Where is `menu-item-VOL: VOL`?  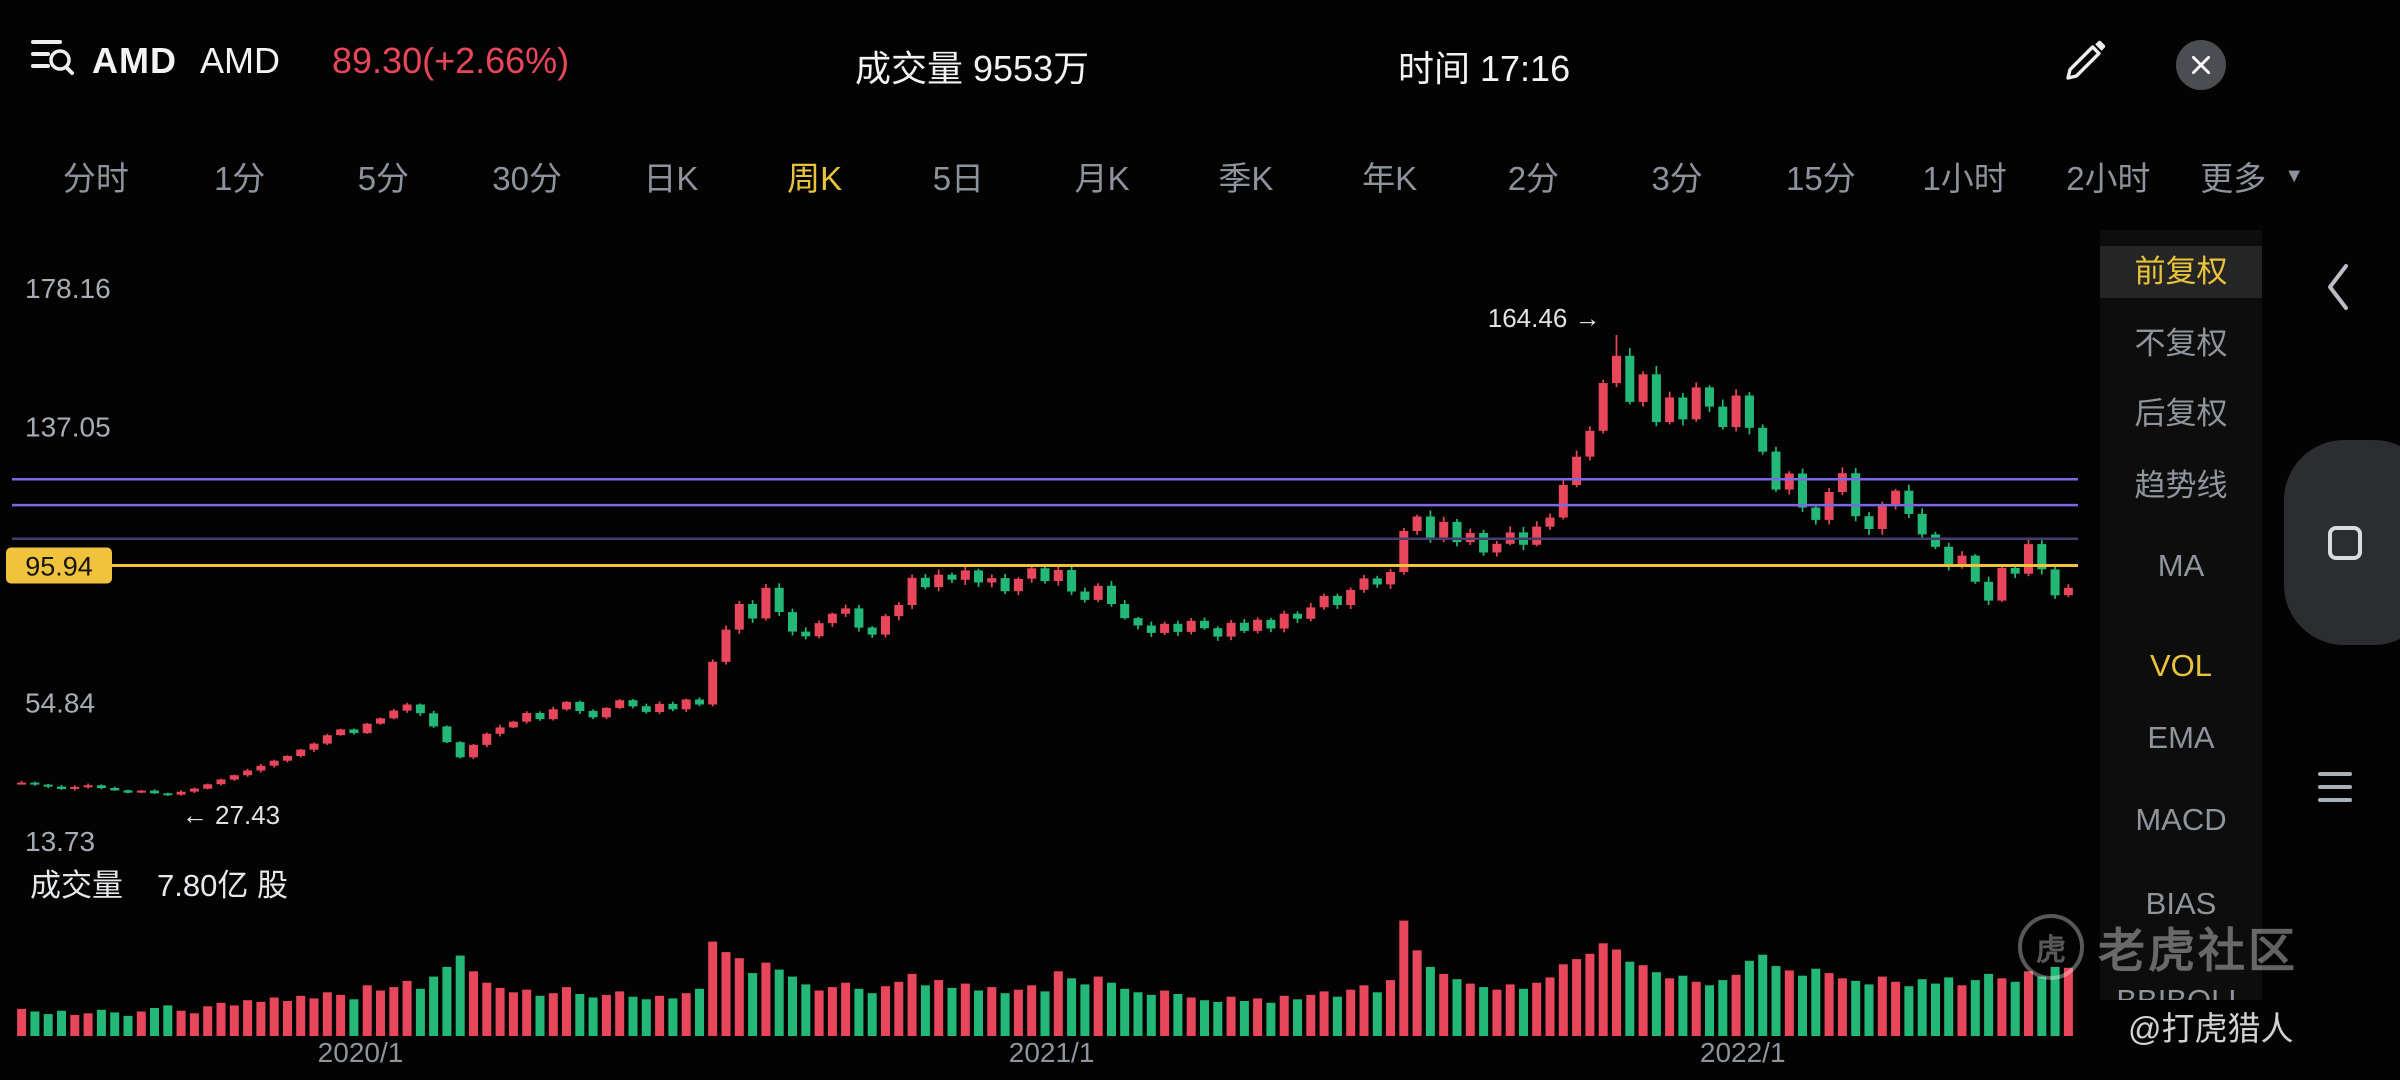
menu-item-VOL: VOL is located at coordinates (2181, 665).